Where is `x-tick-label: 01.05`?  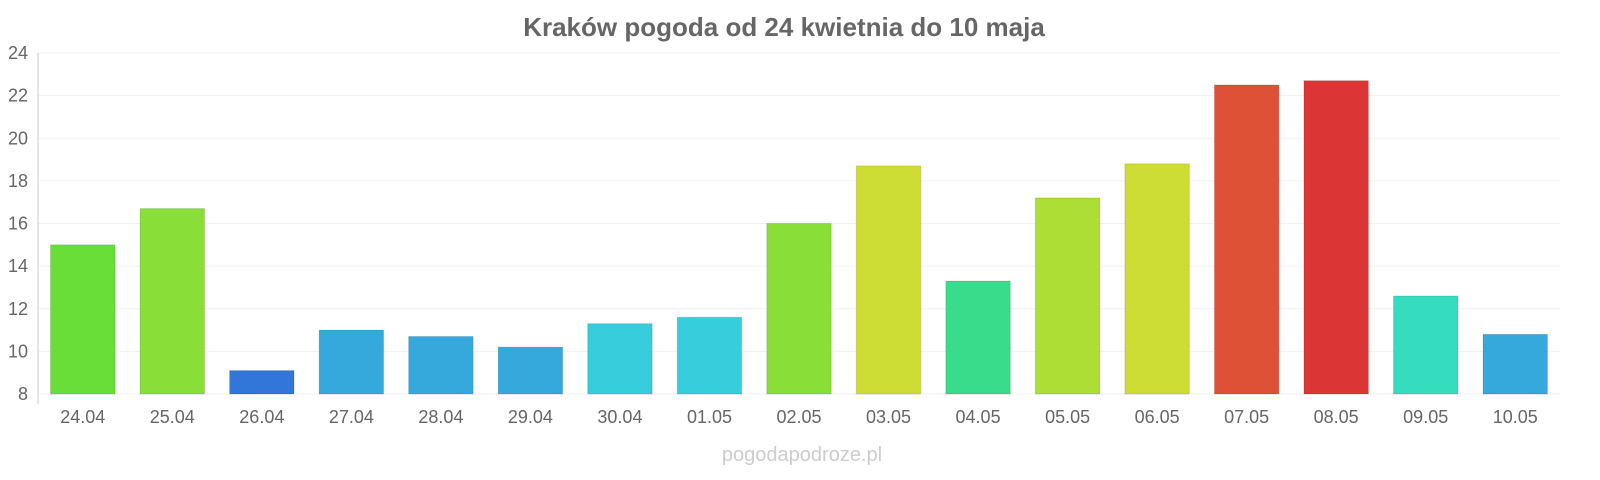 x-tick-label: 01.05 is located at coordinates (709, 417).